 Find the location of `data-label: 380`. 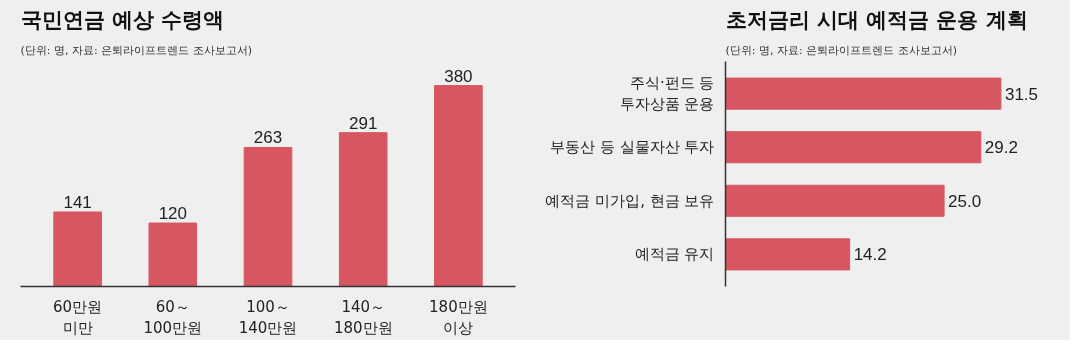

data-label: 380 is located at coordinates (458, 76).